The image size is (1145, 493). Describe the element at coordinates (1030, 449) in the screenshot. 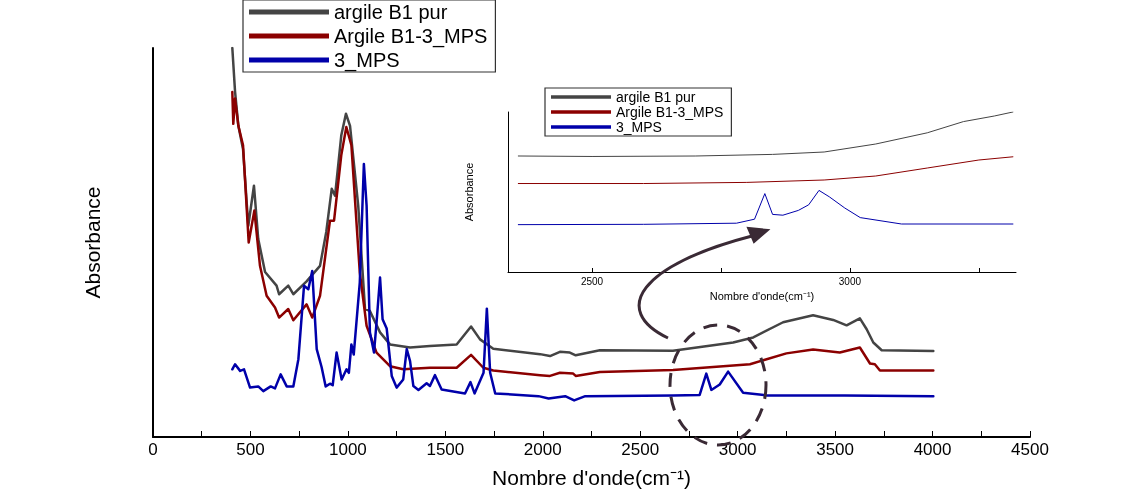

I see `x-tick-label: 4500` at that location.